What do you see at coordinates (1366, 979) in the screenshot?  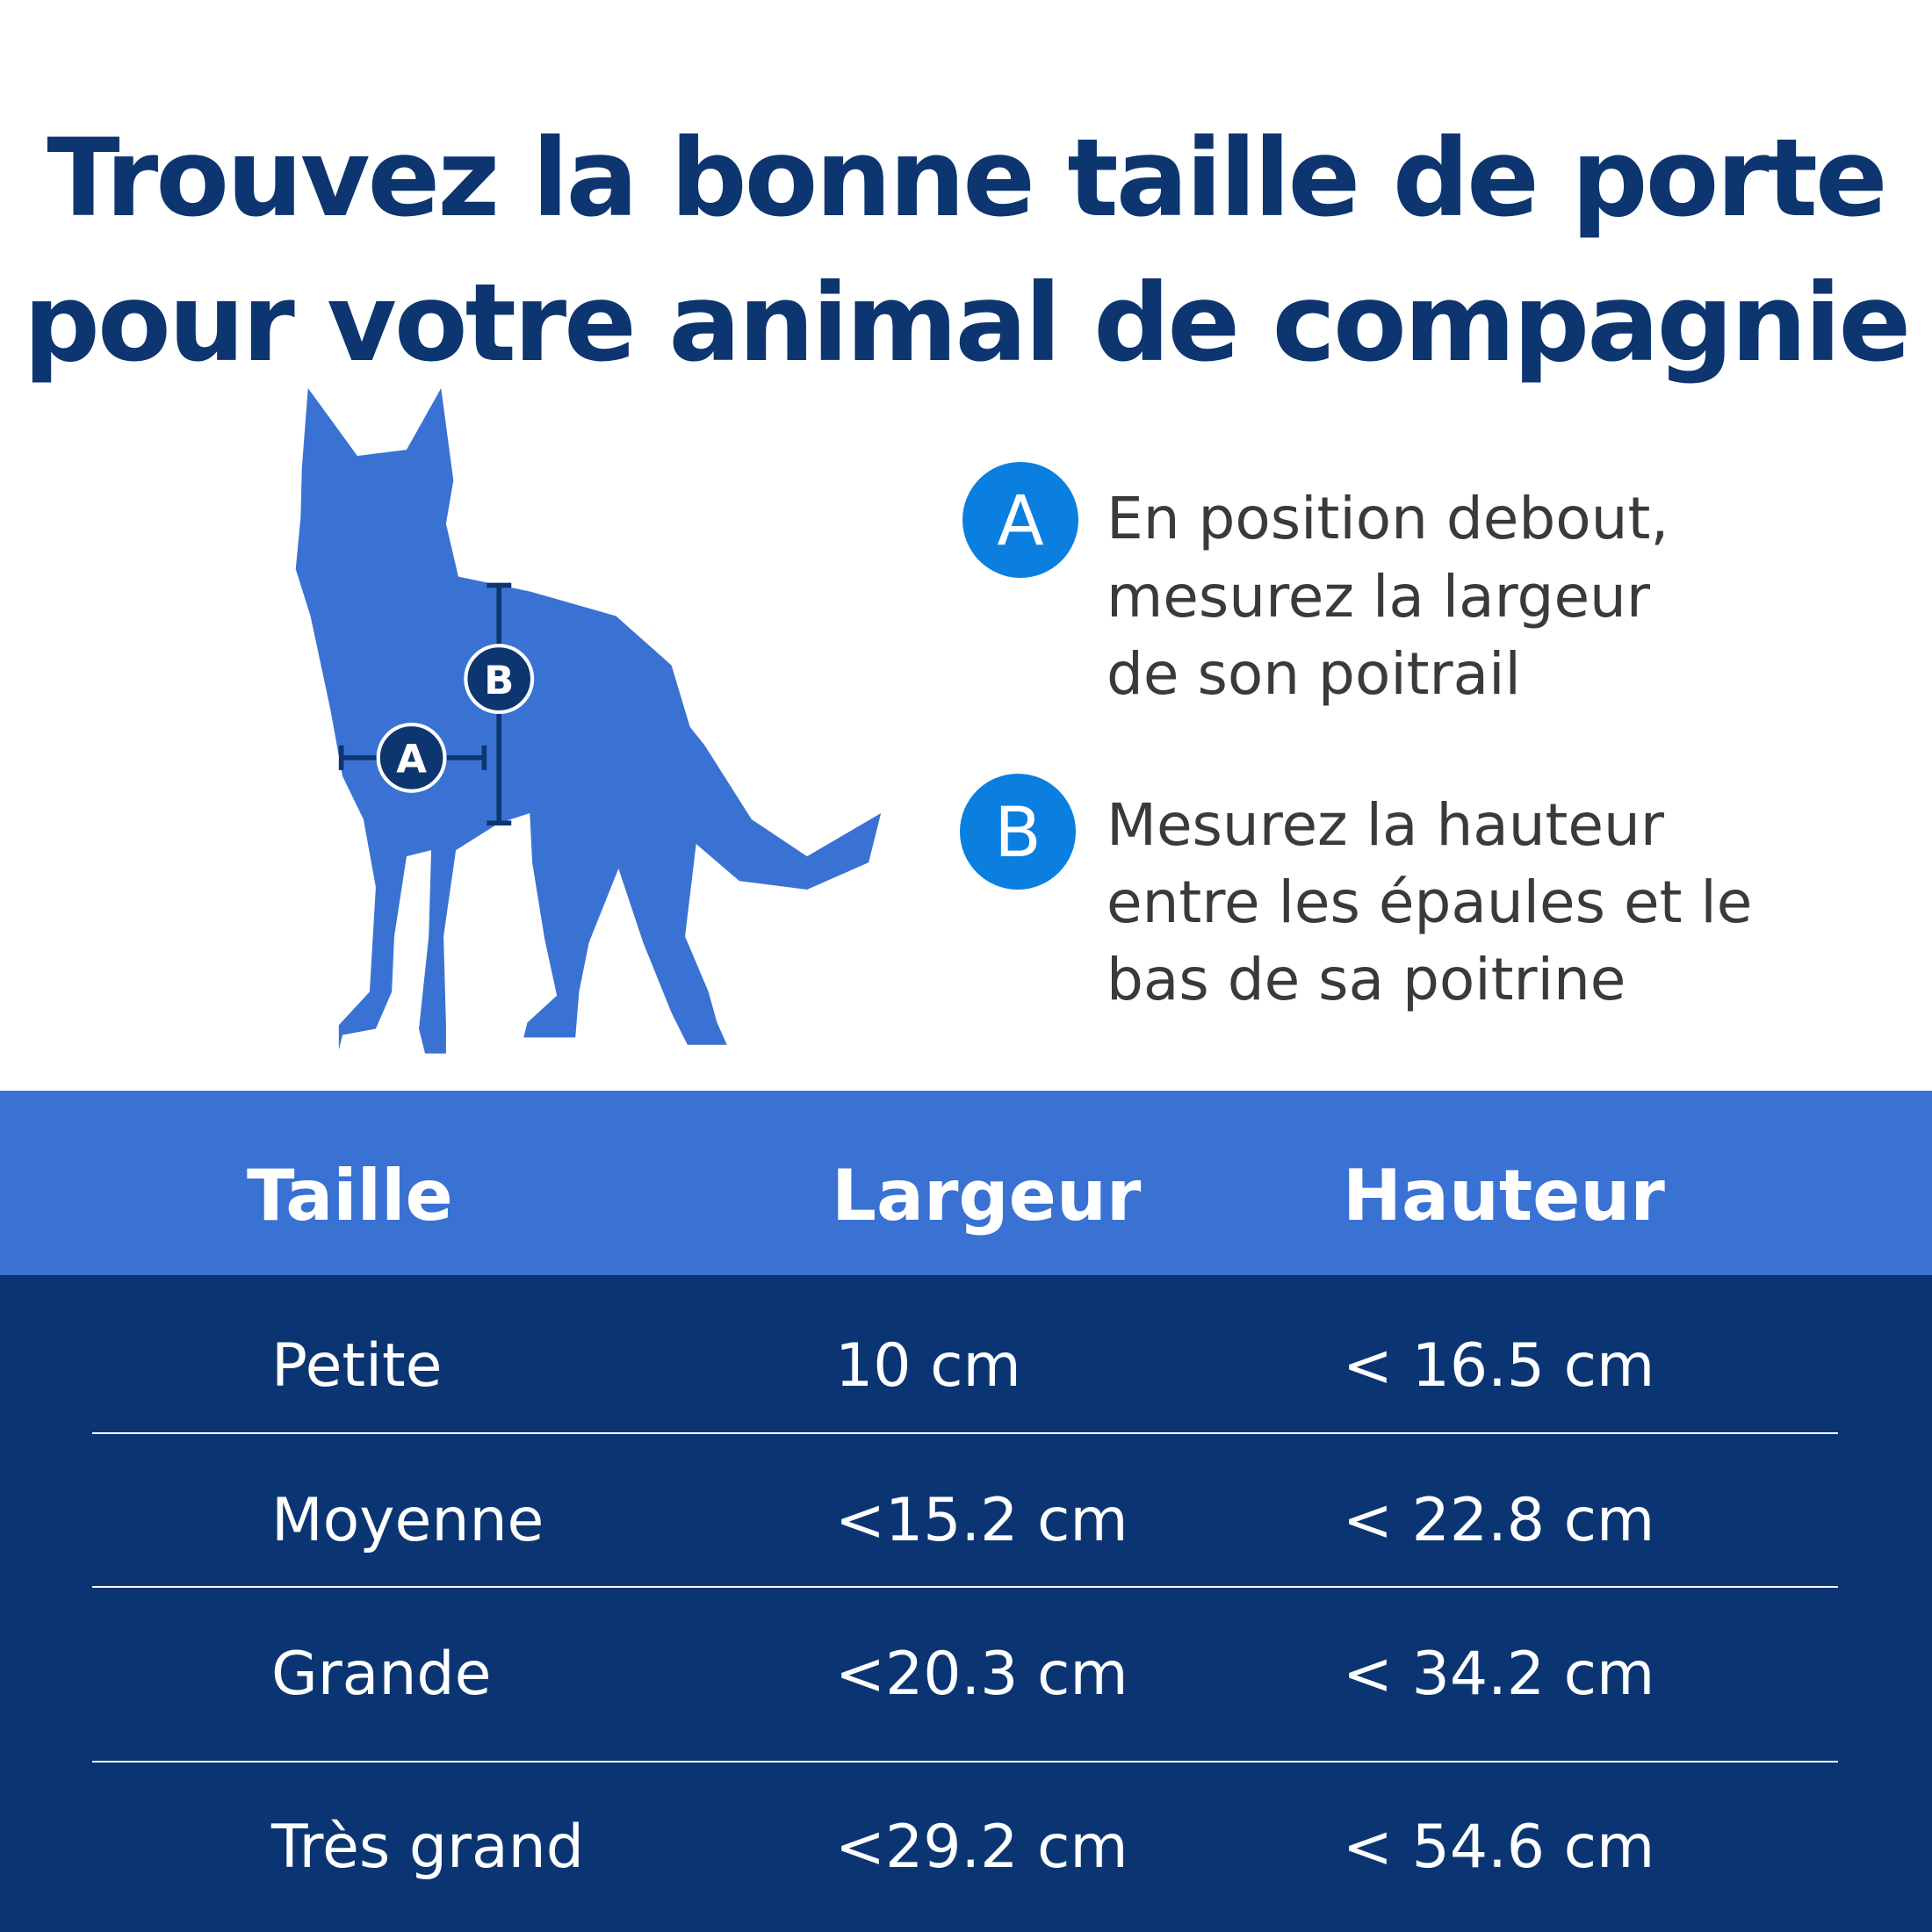 I see `legend-text: bas de sa poitrine` at bounding box center [1366, 979].